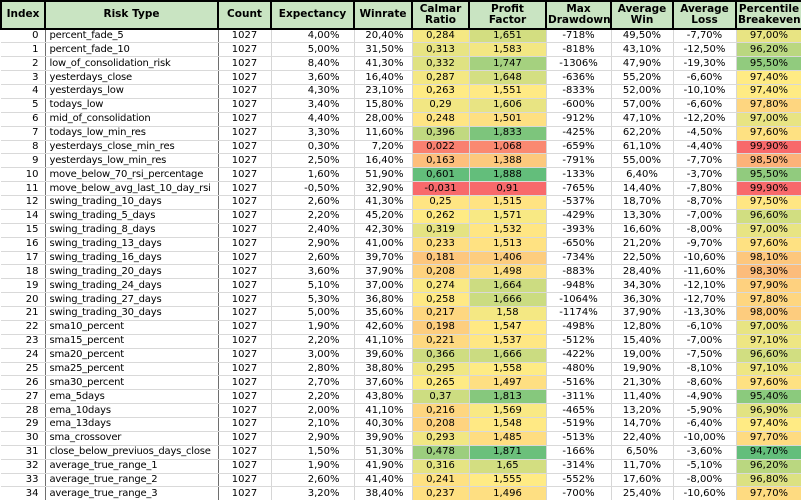  I want to click on max_drawdown-cell: -480%, so click(579, 369).